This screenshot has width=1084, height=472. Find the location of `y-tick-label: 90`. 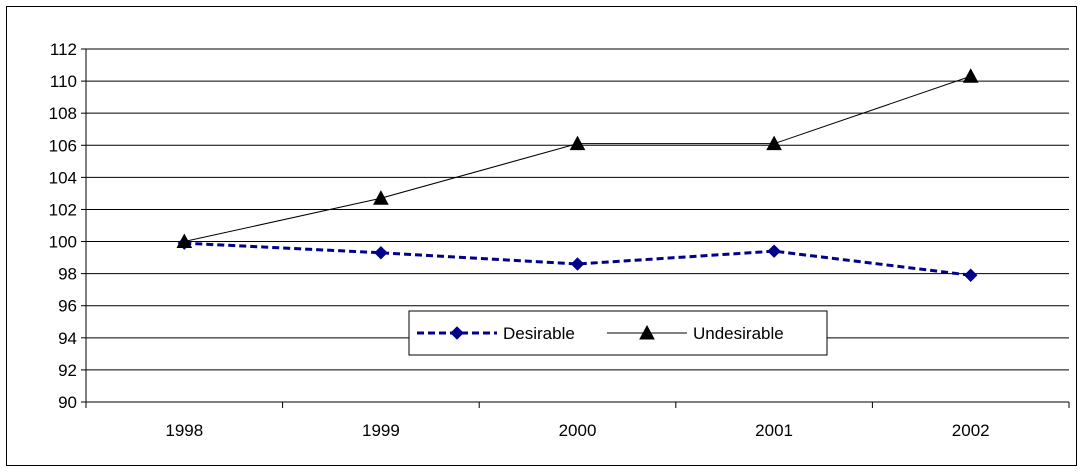

y-tick-label: 90 is located at coordinates (67, 402).